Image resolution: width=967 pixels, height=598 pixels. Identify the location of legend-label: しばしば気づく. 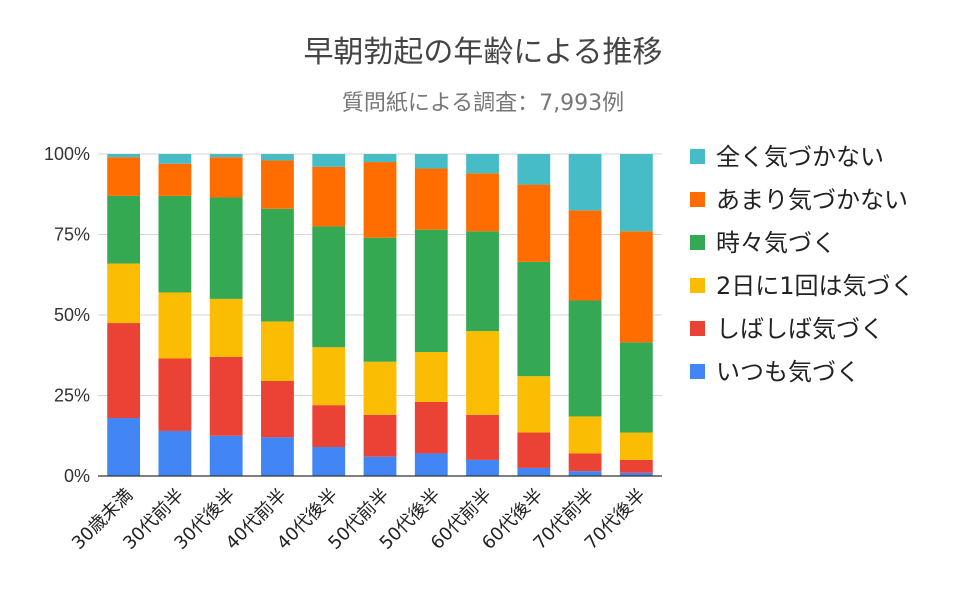
(800, 329).